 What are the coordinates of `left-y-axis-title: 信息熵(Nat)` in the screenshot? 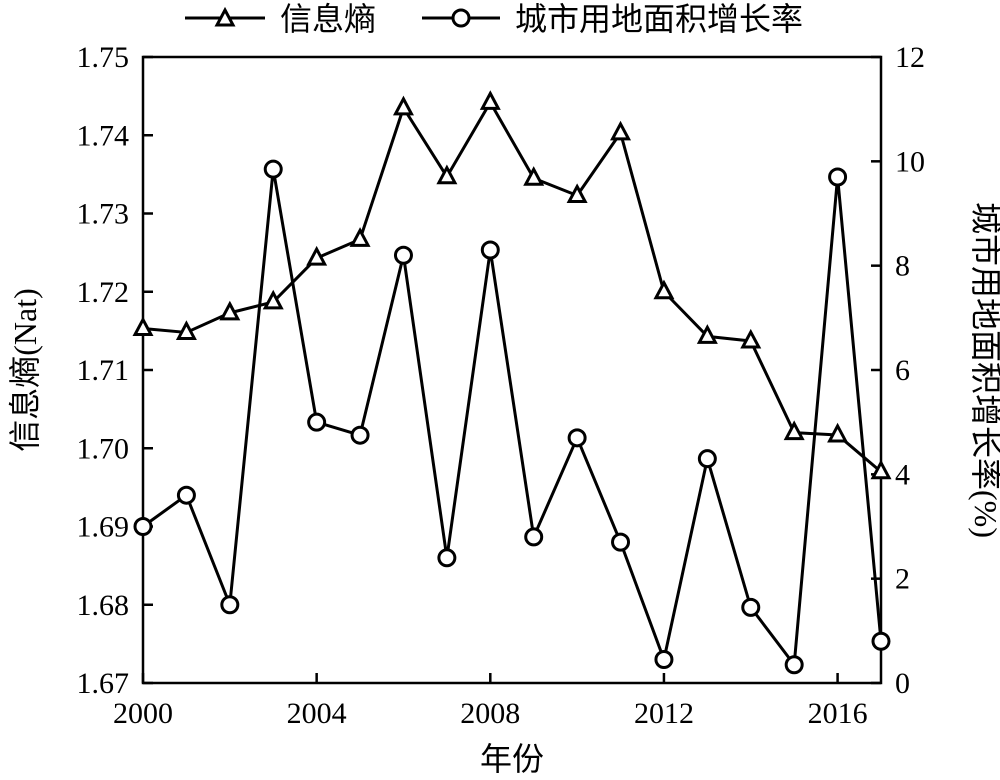 It's located at (25, 370).